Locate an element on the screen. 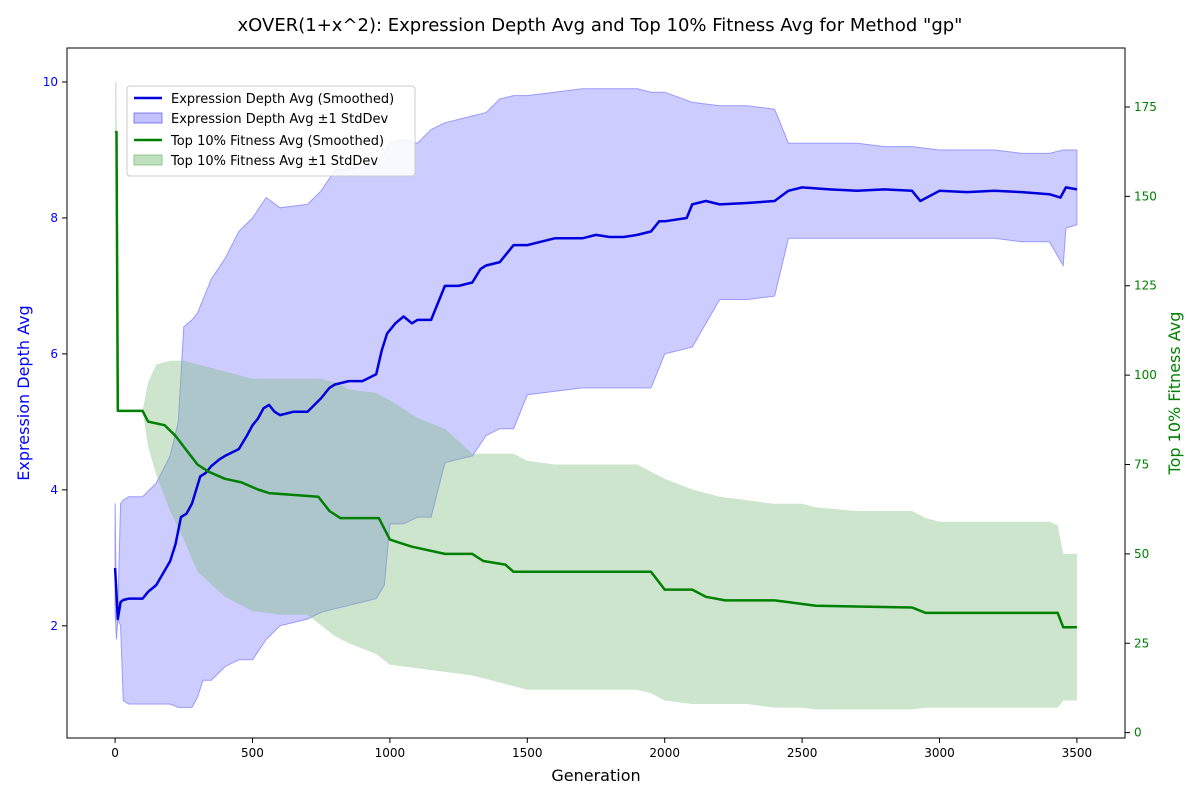 The height and width of the screenshot is (800, 1200). y-axis-left: 2 4 6 8 10 is located at coordinates (55, 354).